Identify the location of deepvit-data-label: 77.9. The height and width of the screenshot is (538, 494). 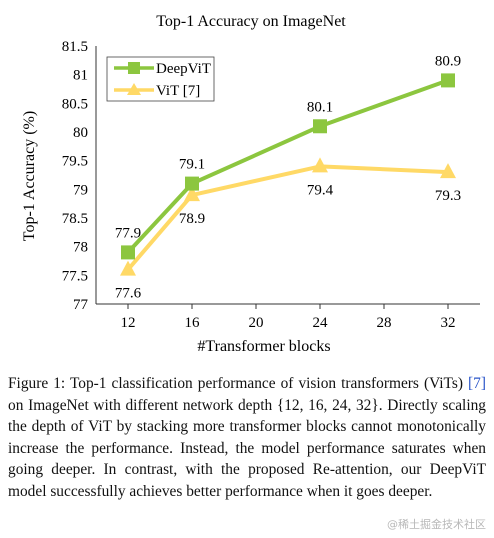
(128, 233).